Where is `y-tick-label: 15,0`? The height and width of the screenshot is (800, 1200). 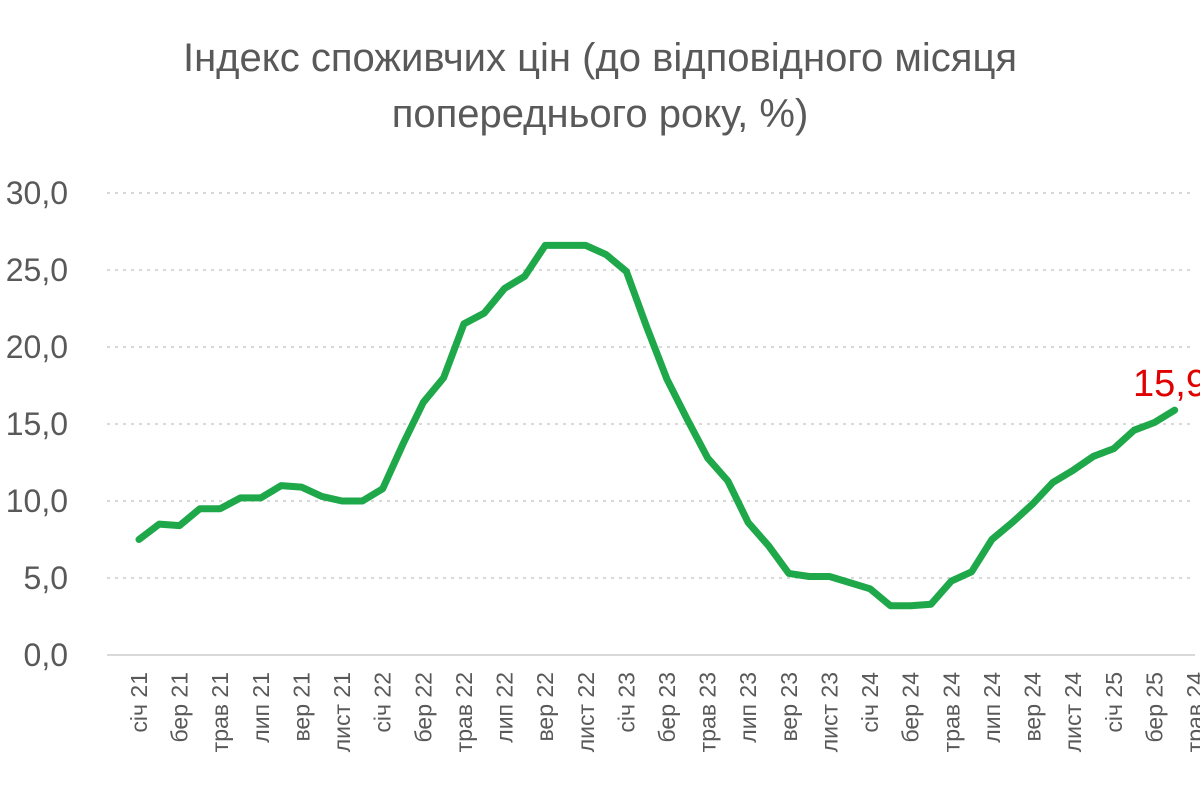
y-tick-label: 15,0 is located at coordinates (37, 424).